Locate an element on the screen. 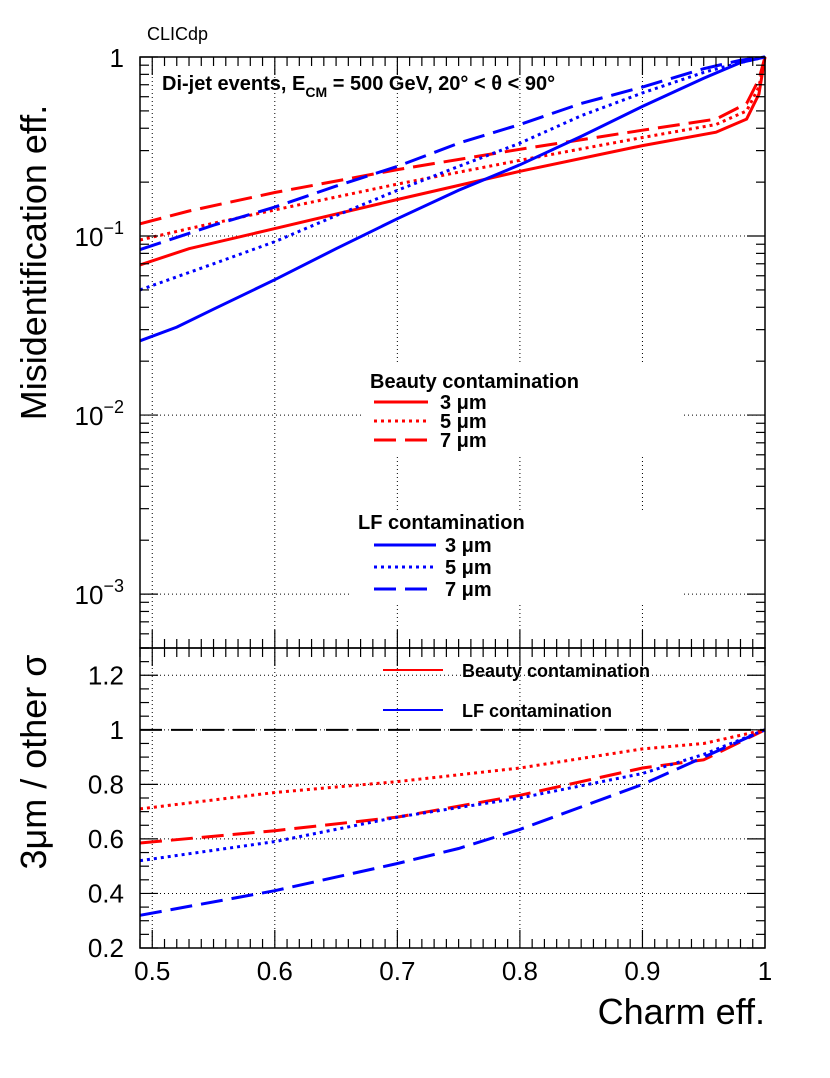 The width and height of the screenshot is (830, 1078). annotation-subscript: CM is located at coordinates (316, 92).